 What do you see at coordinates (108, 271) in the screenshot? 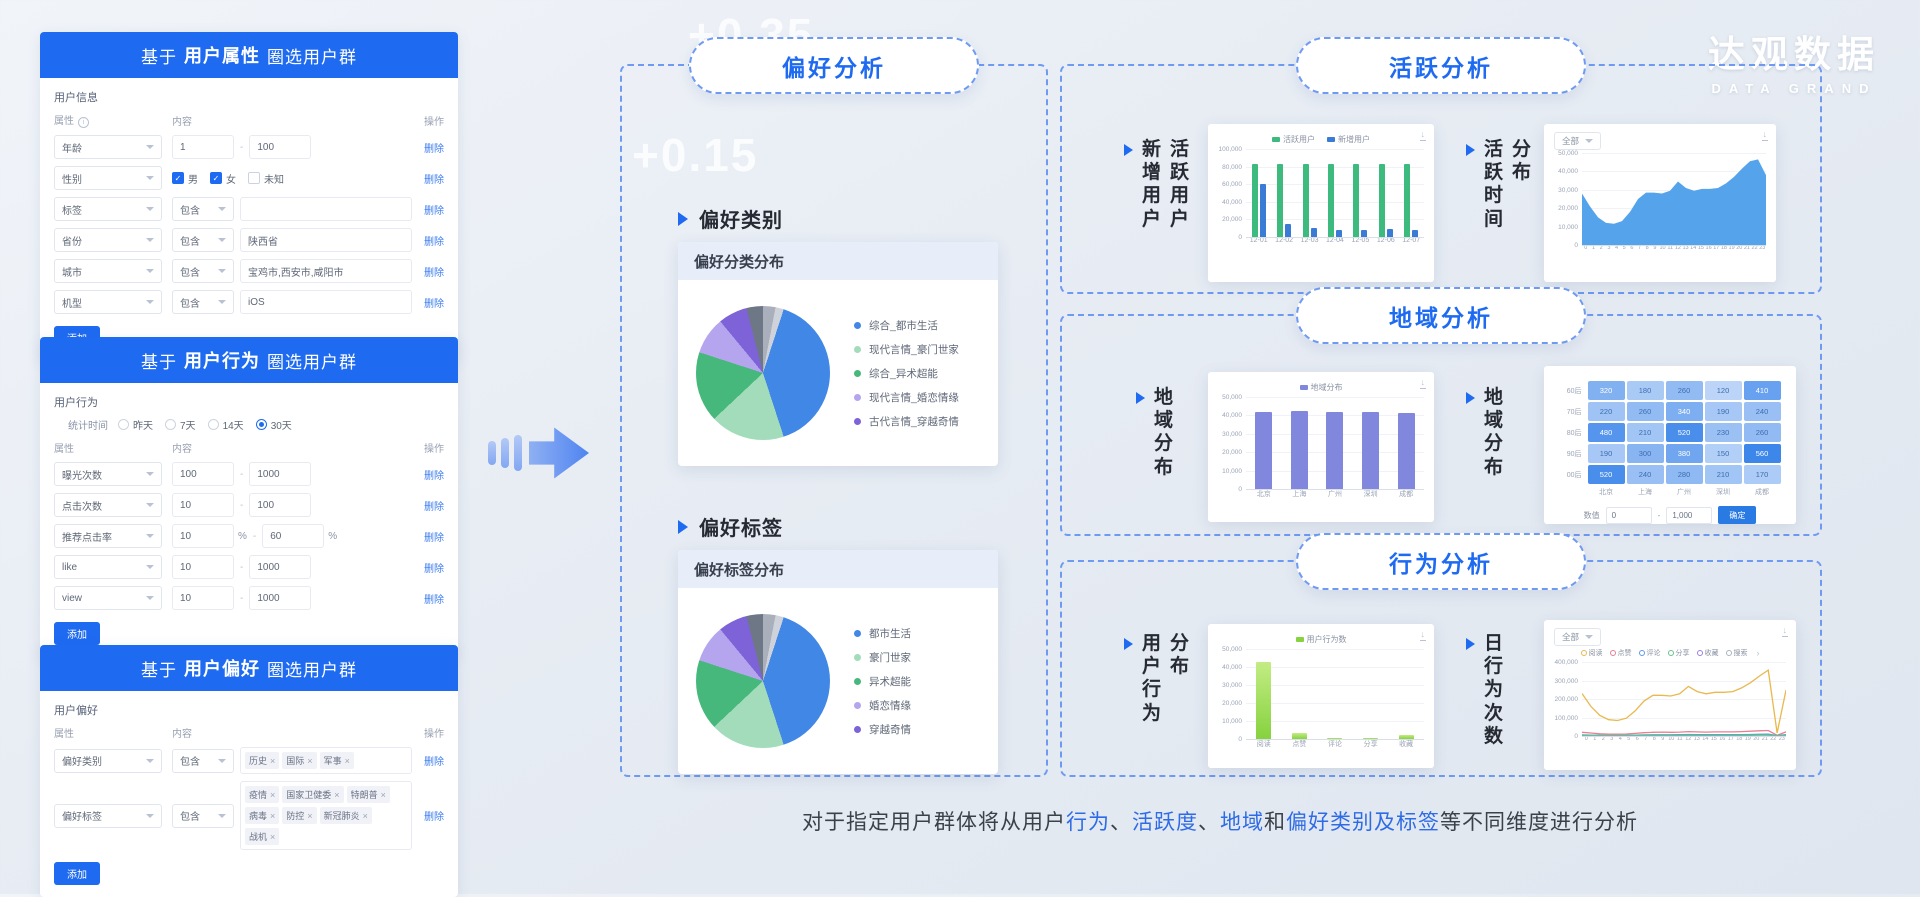
I see `attr-select: 城市` at bounding box center [108, 271].